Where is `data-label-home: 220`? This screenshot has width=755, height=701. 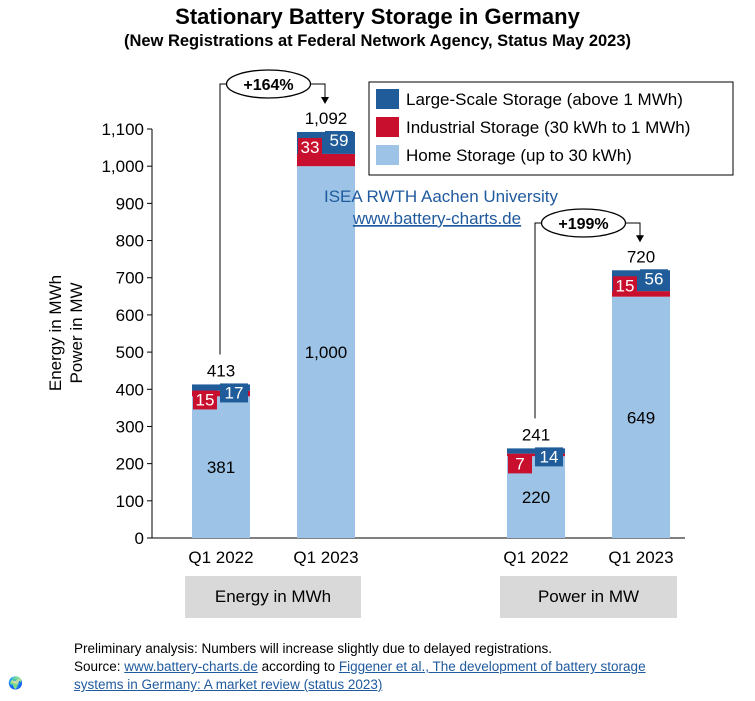
data-label-home: 220 is located at coordinates (536, 497).